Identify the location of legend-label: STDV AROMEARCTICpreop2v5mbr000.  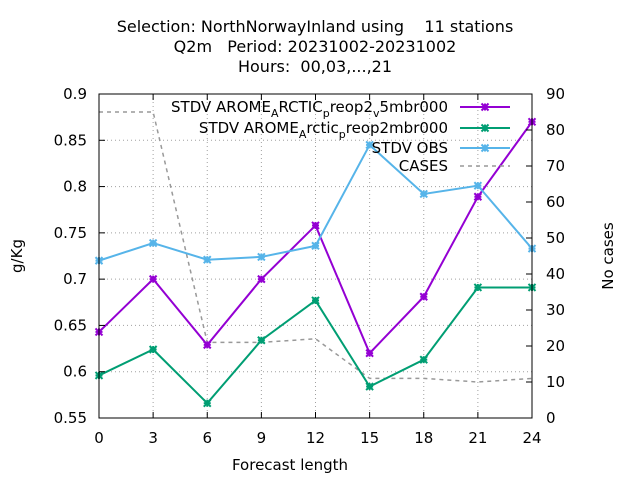
(309, 109).